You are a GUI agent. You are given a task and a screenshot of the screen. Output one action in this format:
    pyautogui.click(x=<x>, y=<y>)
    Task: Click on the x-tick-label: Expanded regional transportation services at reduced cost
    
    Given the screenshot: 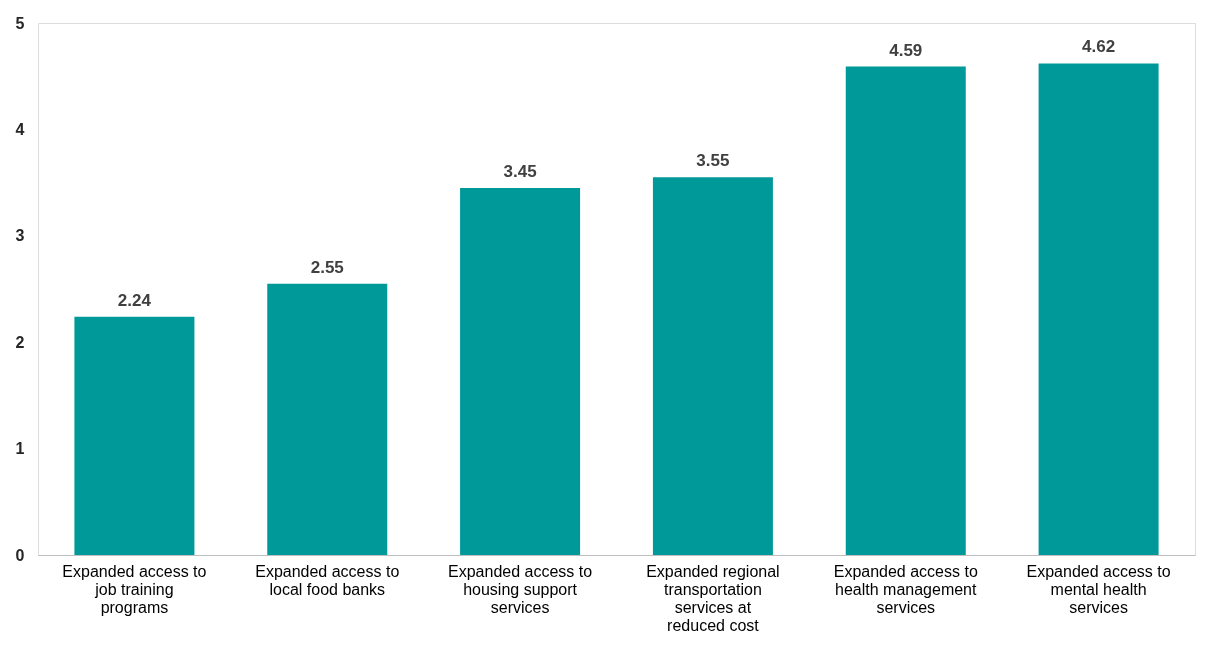 What is the action you would take?
    pyautogui.click(x=713, y=598)
    